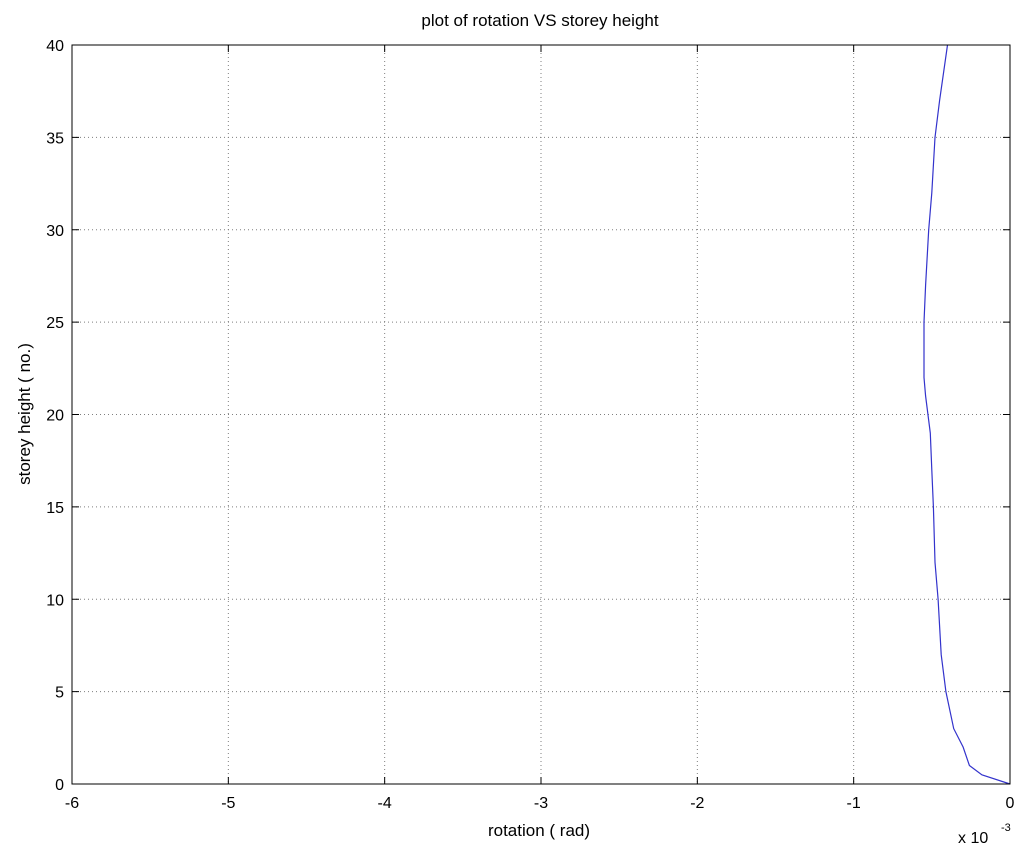 Image resolution: width=1025 pixels, height=851 pixels. What do you see at coordinates (854, 803) in the screenshot?
I see `x-tick-label: -1` at bounding box center [854, 803].